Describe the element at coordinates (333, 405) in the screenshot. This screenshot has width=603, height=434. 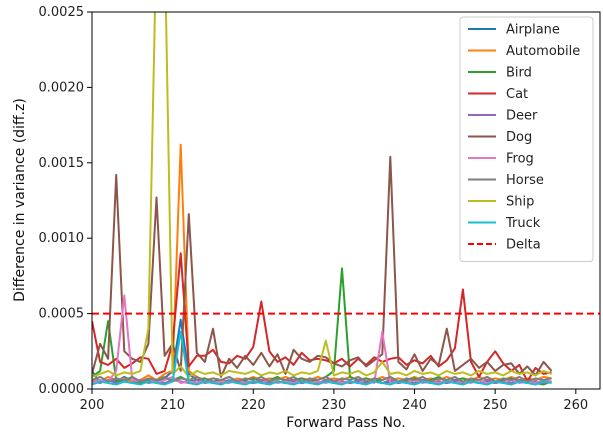
I see `x-tick-label: 230` at that location.